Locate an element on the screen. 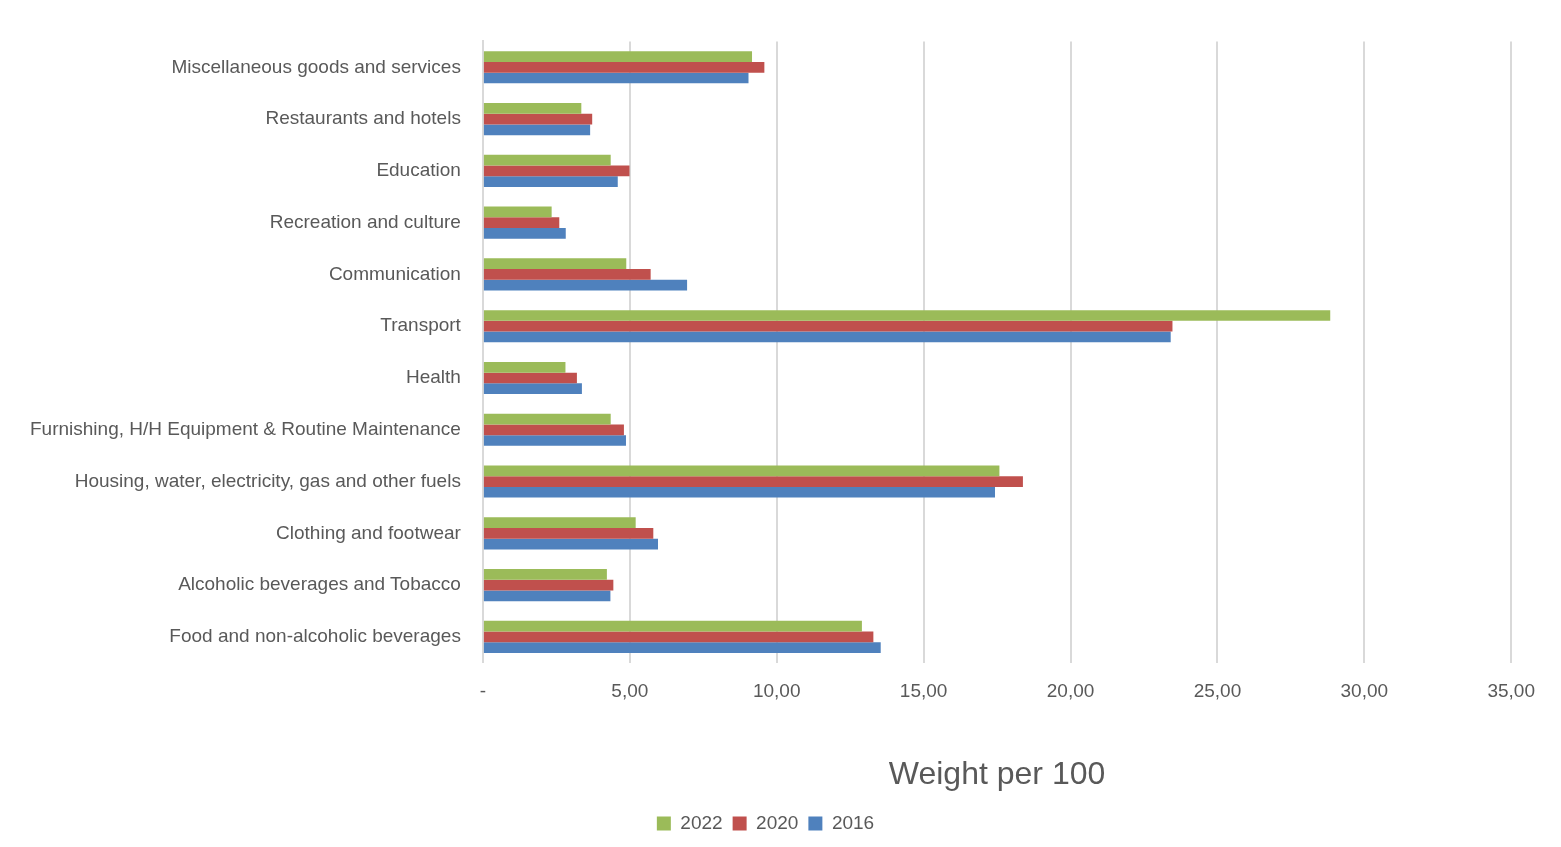 Image resolution: width=1561 pixels, height=847 pixels. y-tick-label: Transport is located at coordinates (421, 325).